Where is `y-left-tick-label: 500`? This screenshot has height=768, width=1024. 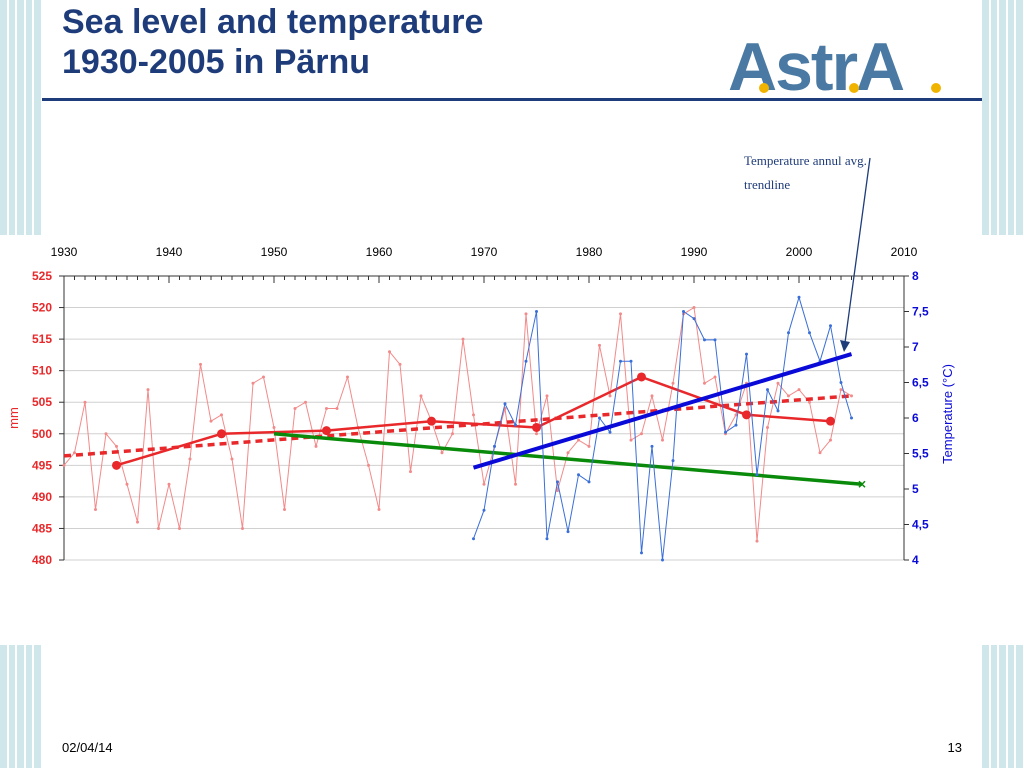
y-left-tick-label: 500 is located at coordinates (42, 434).